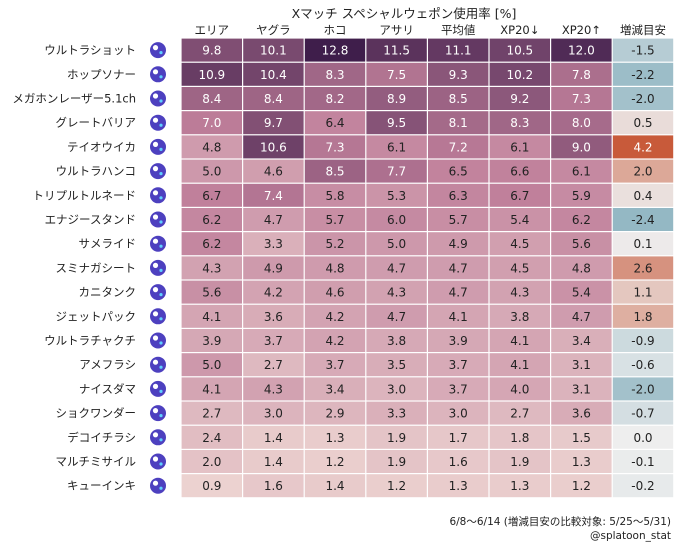  I want to click on tenta-missiles-icon, so click(158, 461).